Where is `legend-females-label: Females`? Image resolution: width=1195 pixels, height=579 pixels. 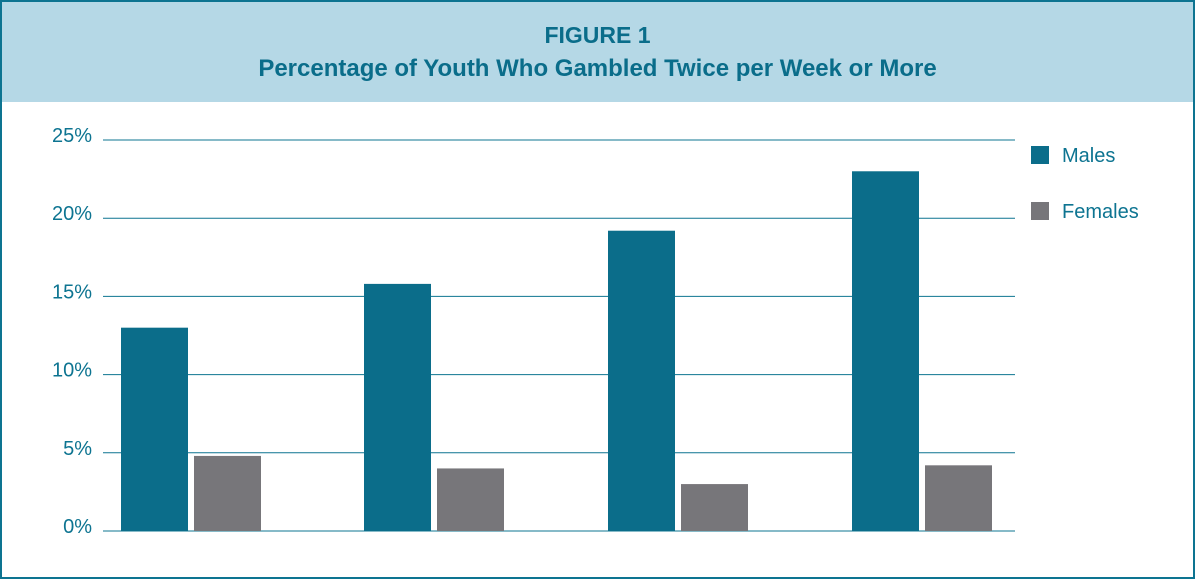 legend-females-label: Females is located at coordinates (1100, 212).